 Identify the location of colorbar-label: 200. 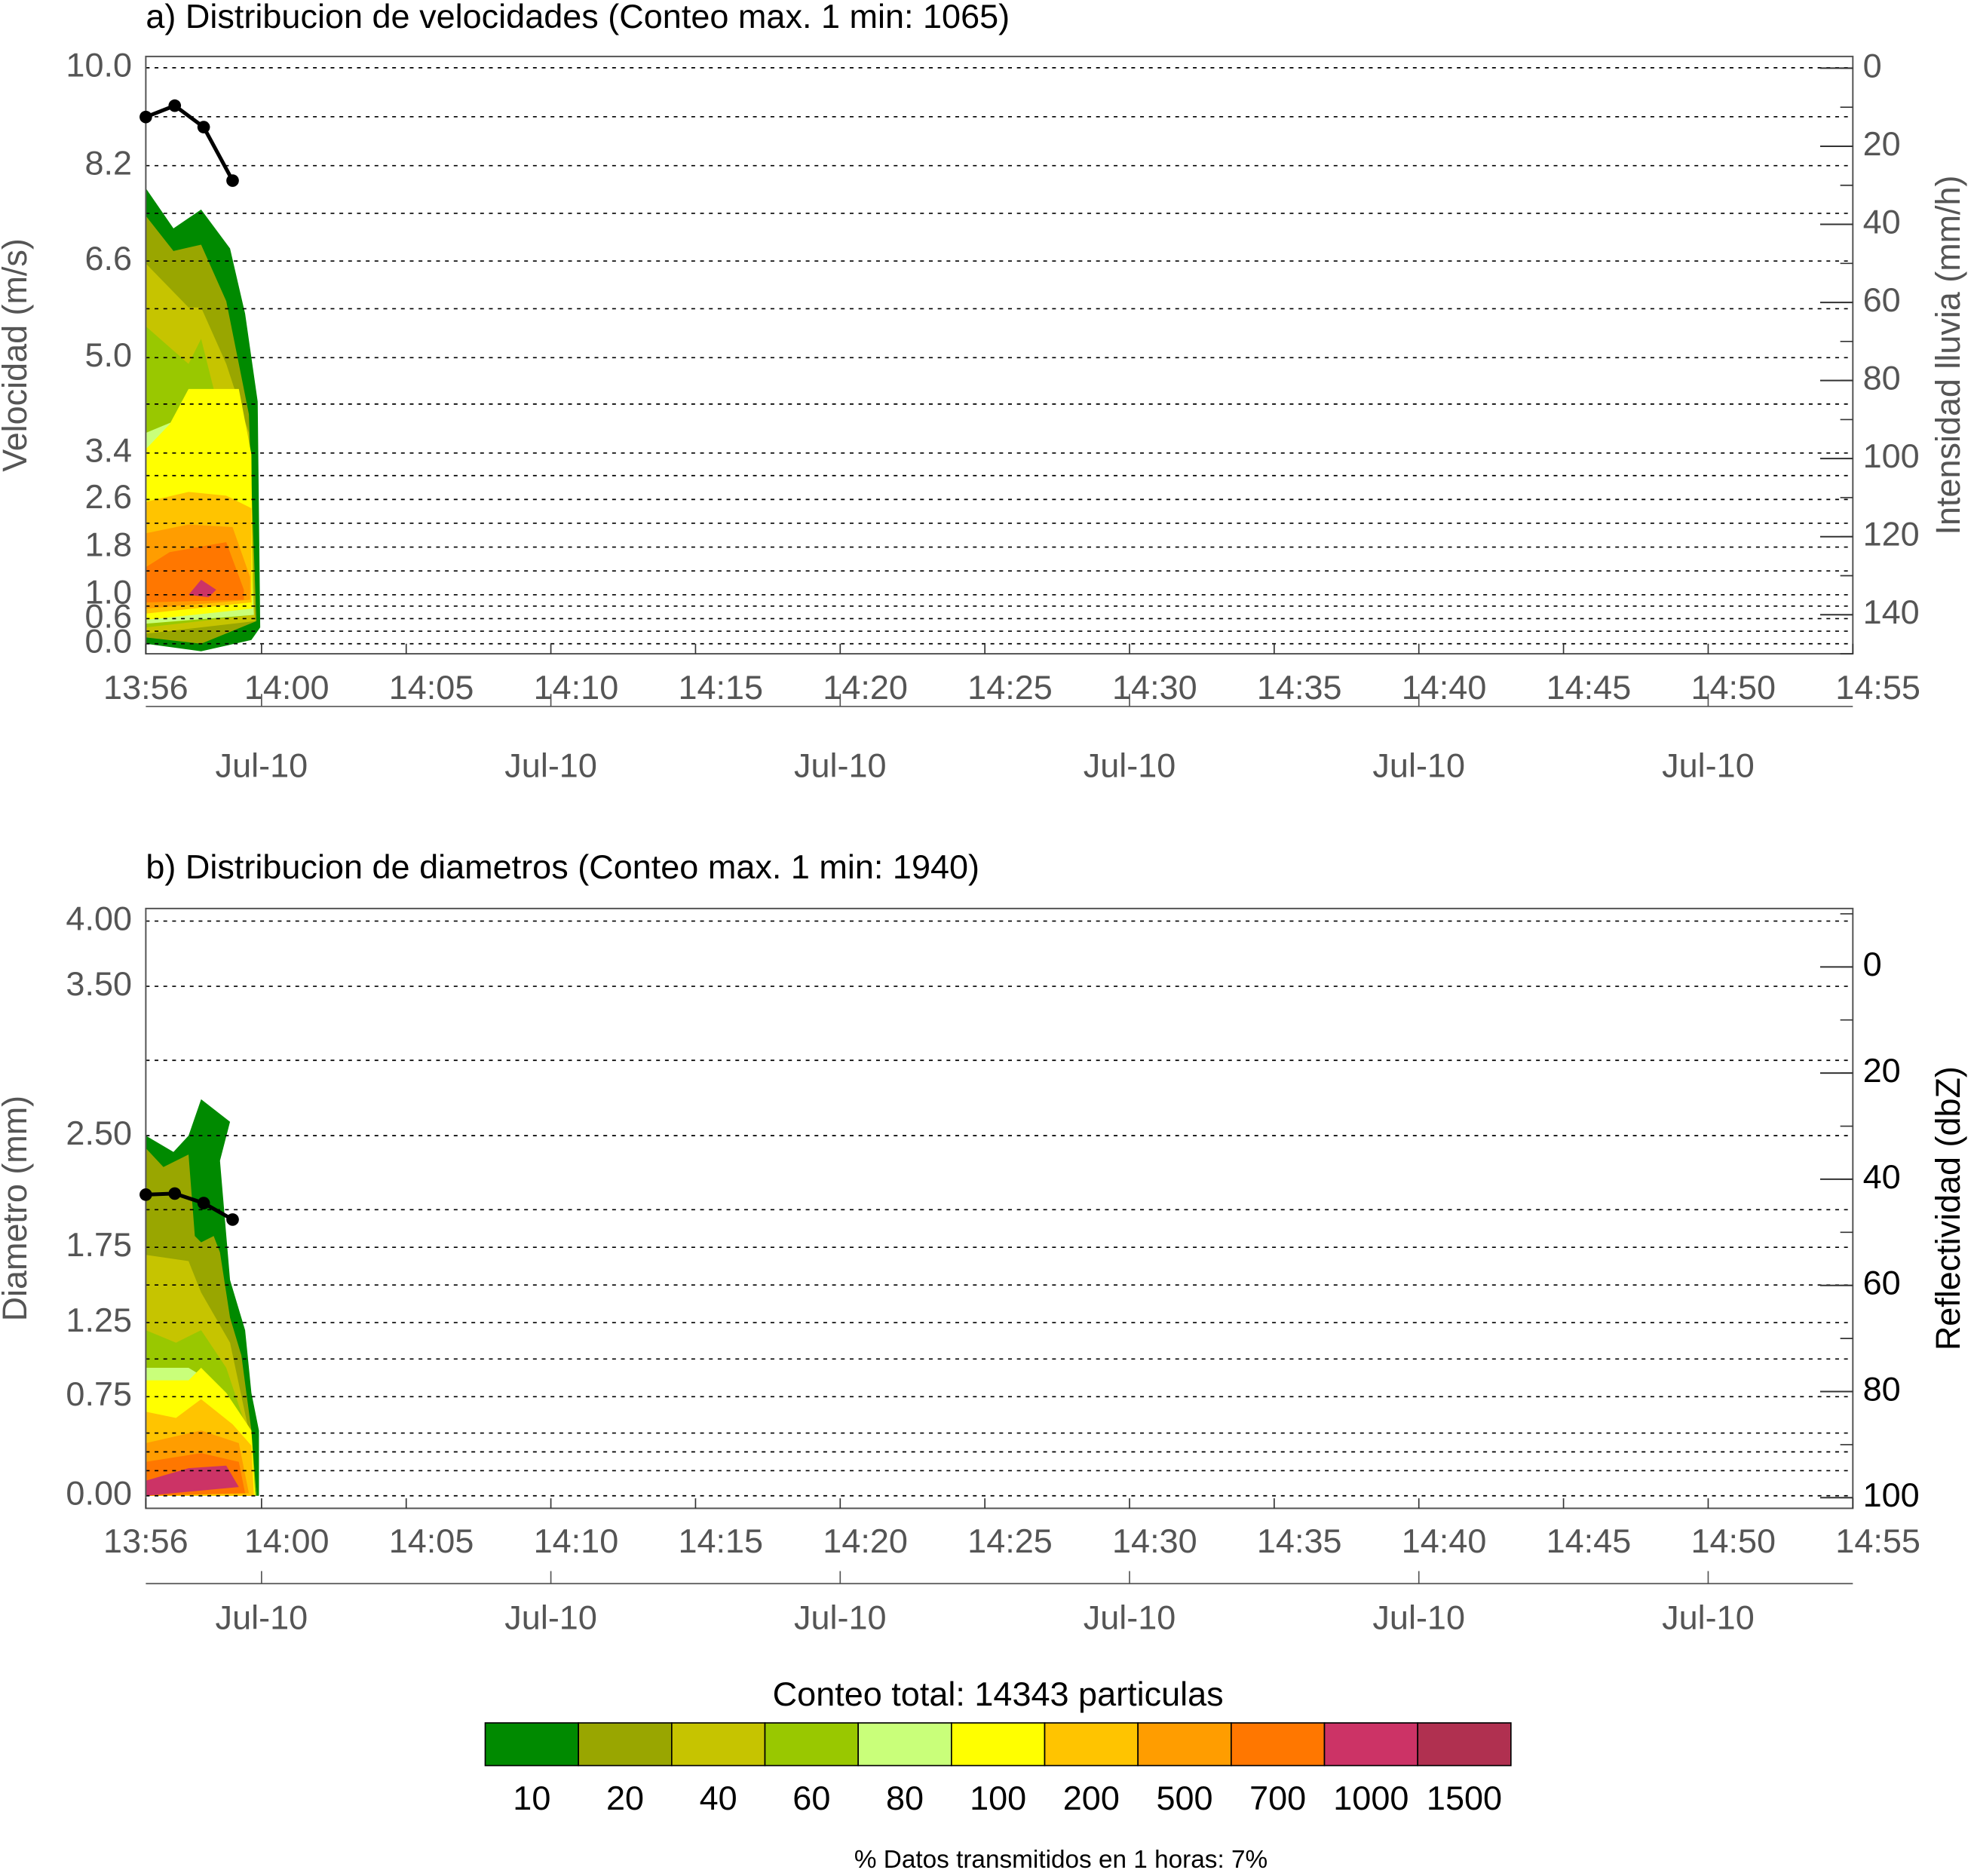
(1091, 1798).